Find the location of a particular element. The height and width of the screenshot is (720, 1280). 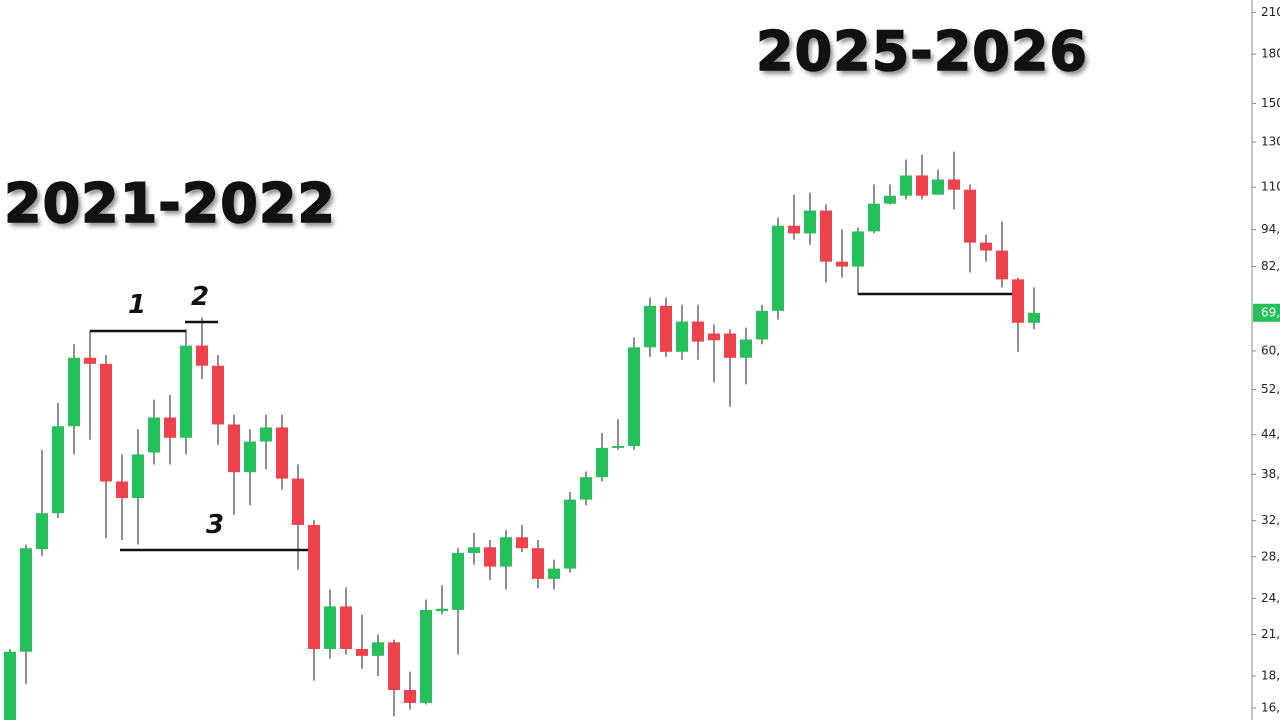

y-tick-label: 24, is located at coordinates (1270, 598).